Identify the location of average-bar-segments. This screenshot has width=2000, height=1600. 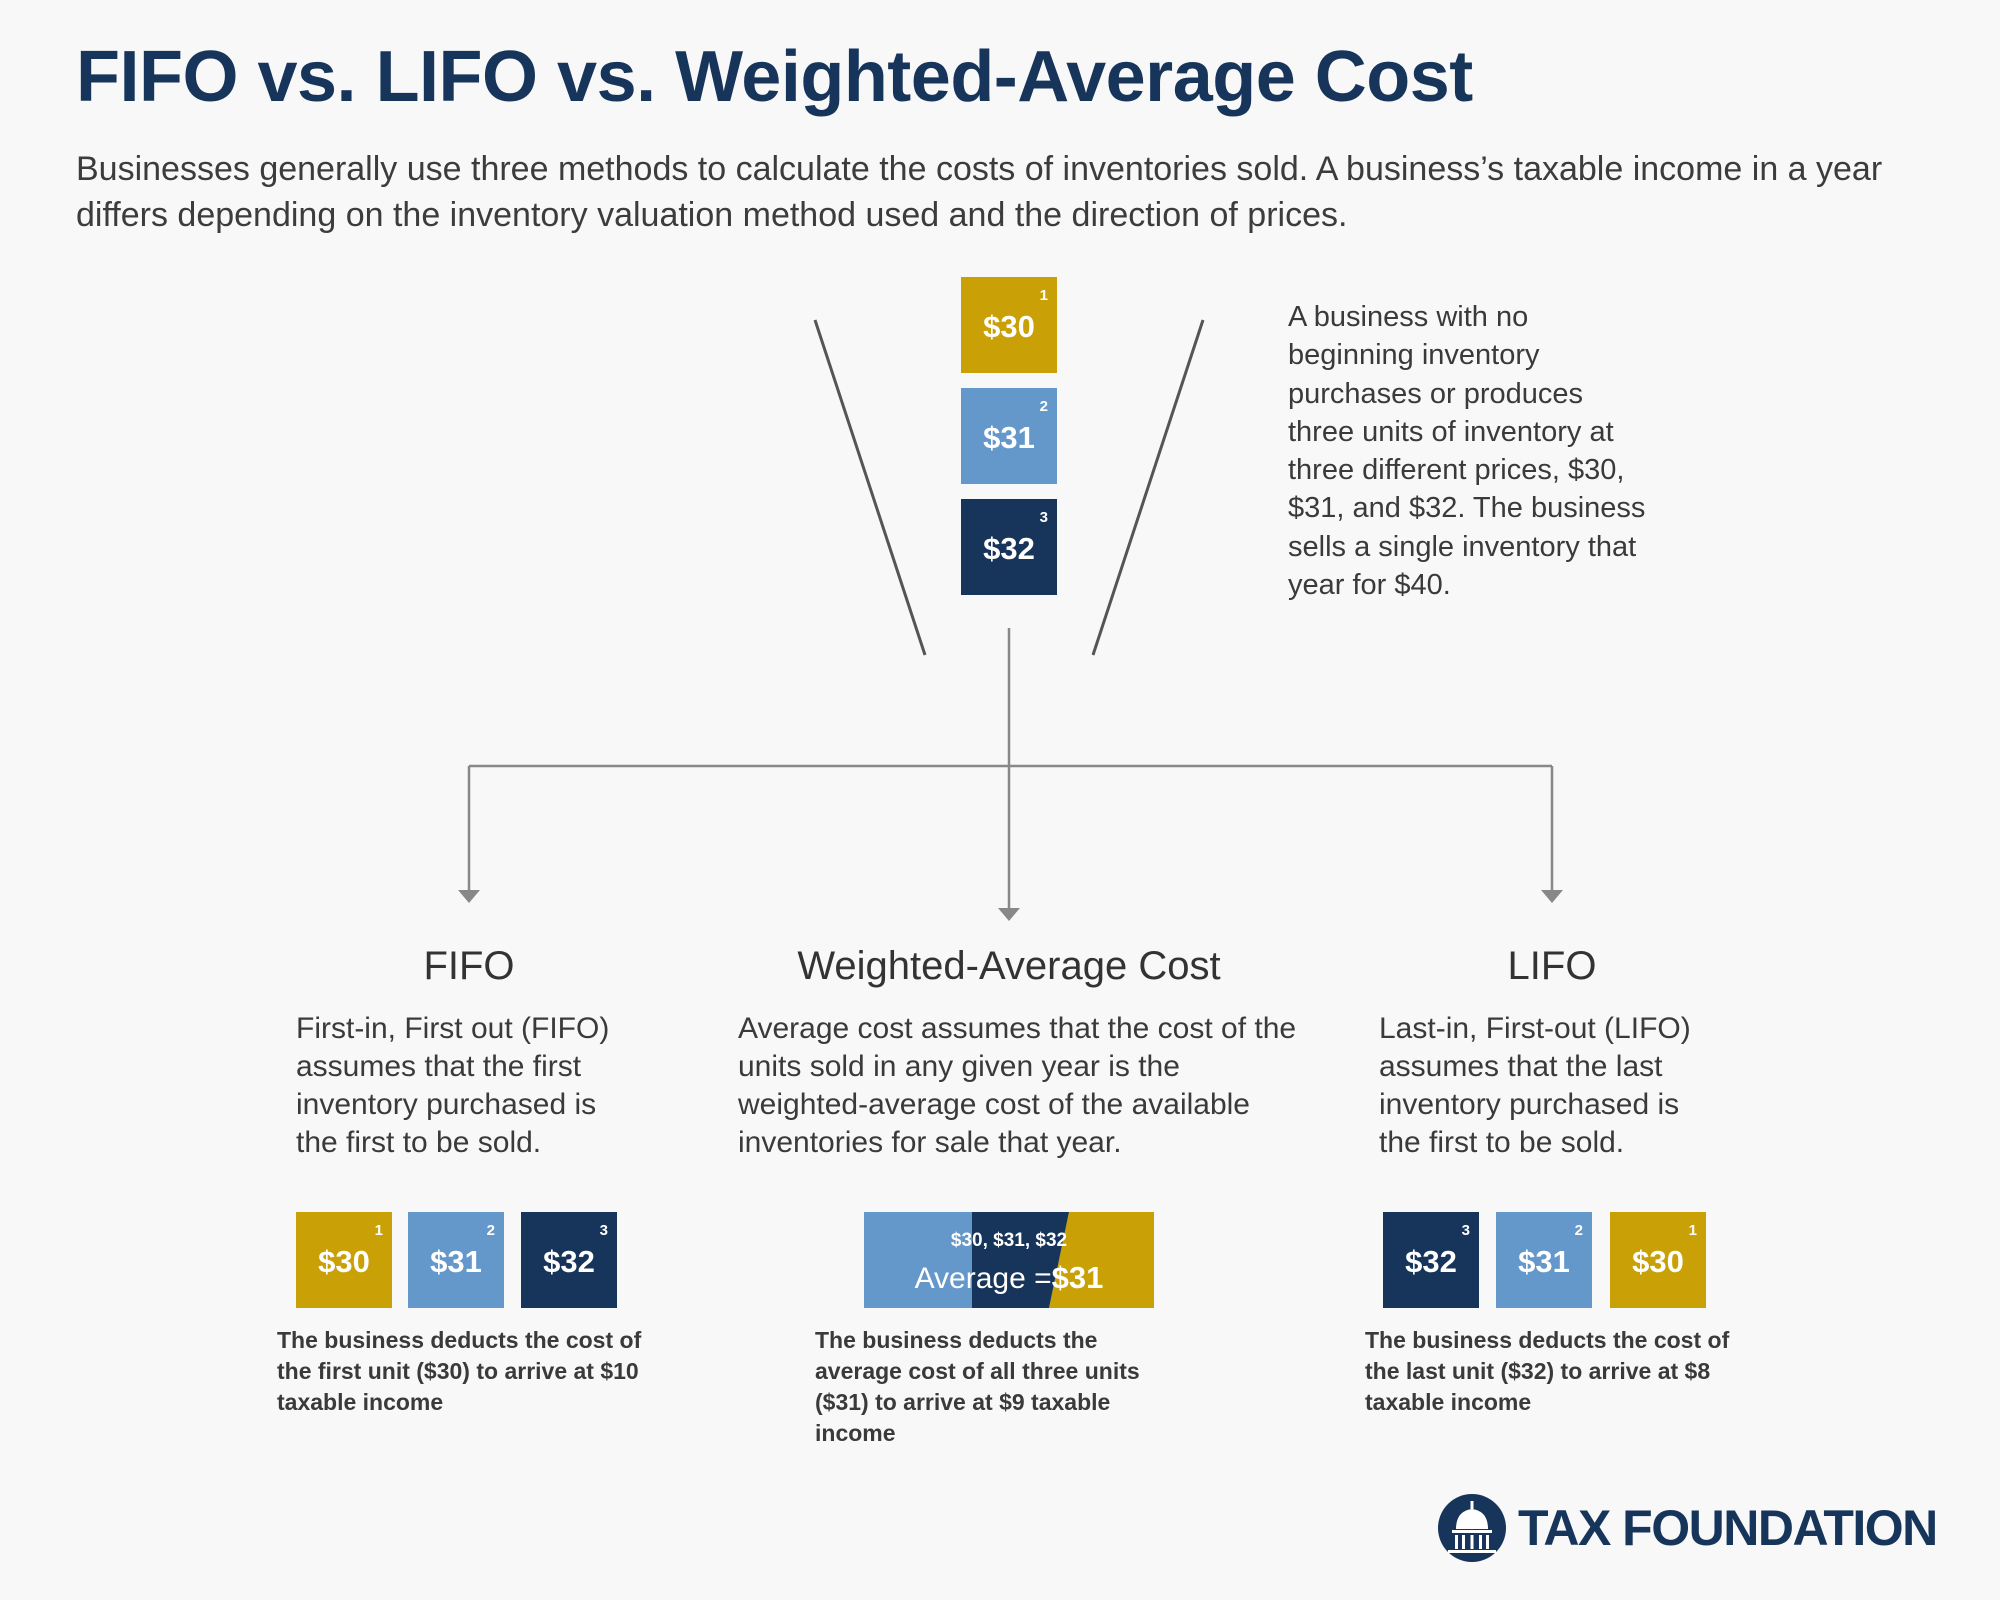
(1009, 1260).